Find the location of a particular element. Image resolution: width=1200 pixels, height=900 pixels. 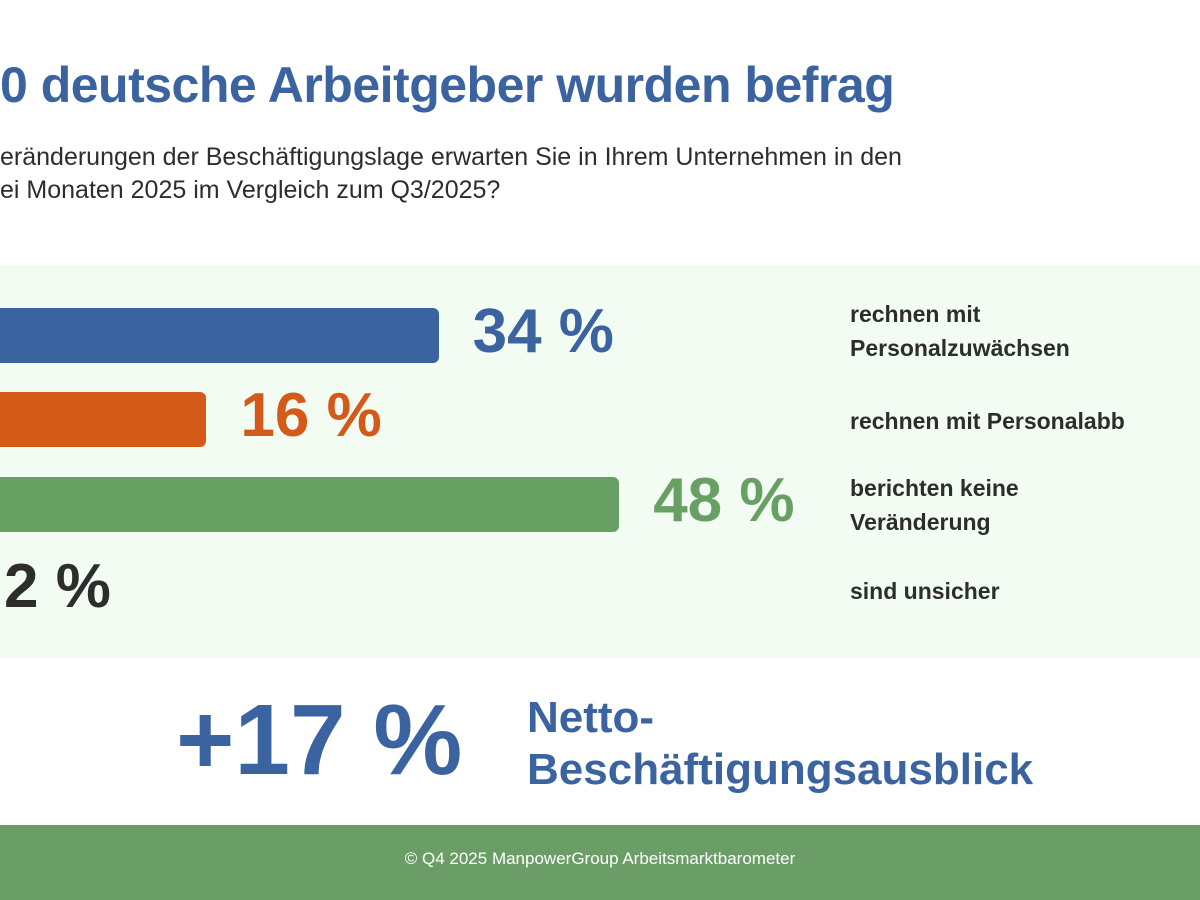

category-label: sind unsicher is located at coordinates (925, 591).